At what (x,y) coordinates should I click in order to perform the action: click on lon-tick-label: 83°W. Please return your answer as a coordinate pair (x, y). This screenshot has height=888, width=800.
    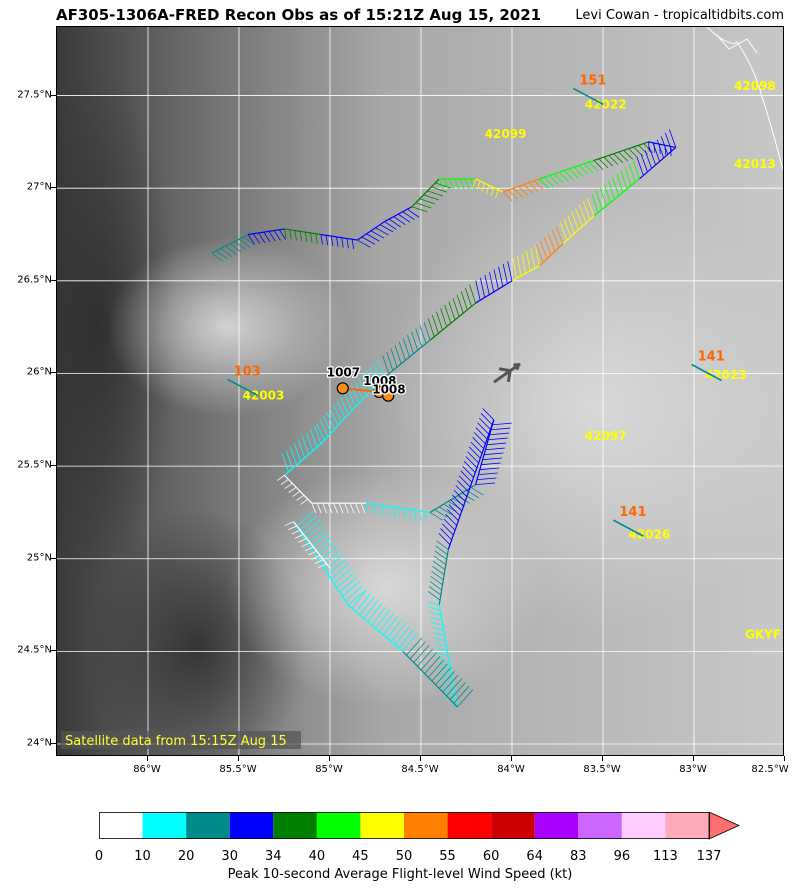
    Looking at the image, I should click on (693, 769).